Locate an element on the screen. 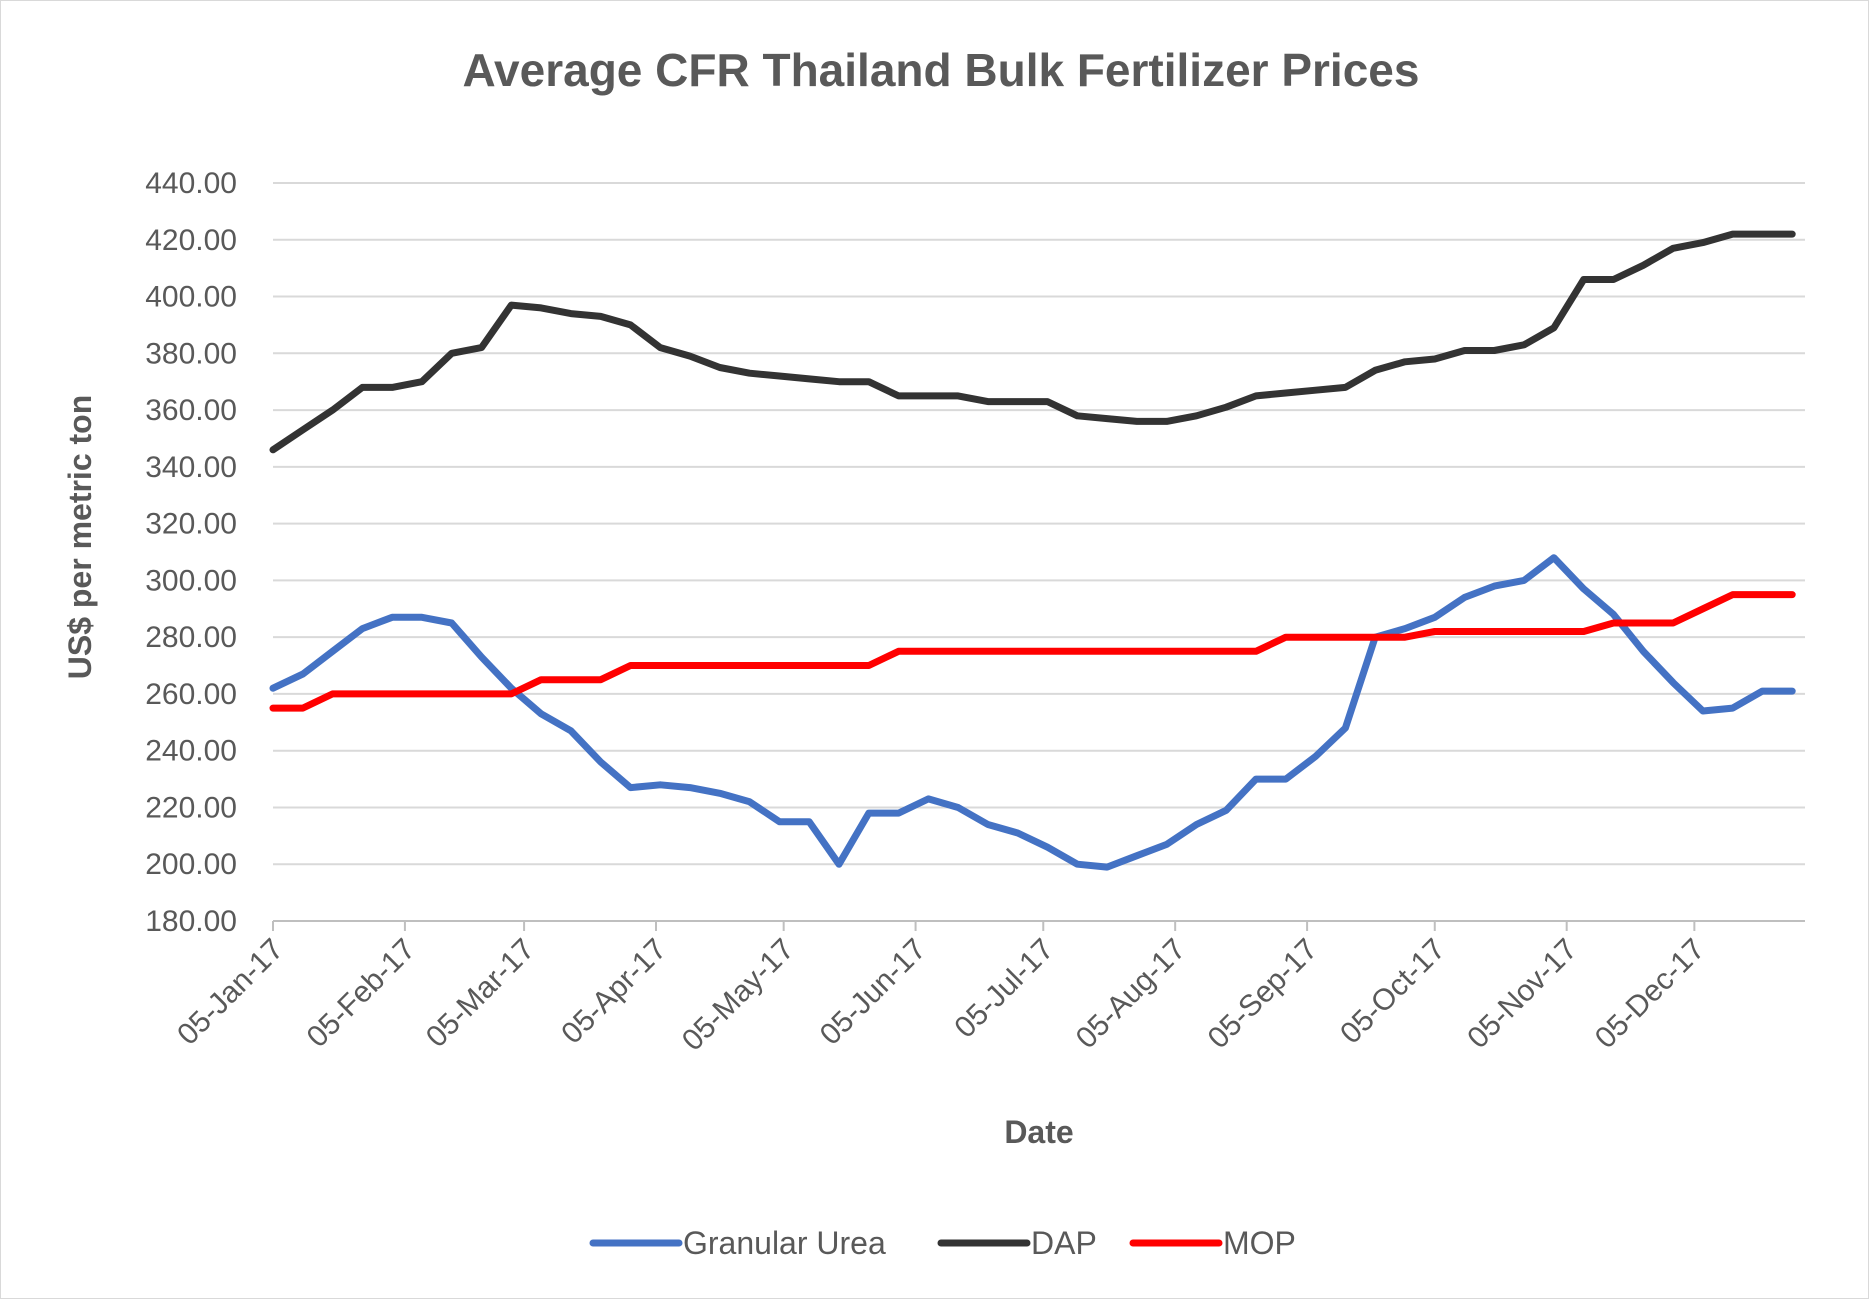 This screenshot has height=1300, width=1869. y-tick-label: 400.00 is located at coordinates (191, 297).